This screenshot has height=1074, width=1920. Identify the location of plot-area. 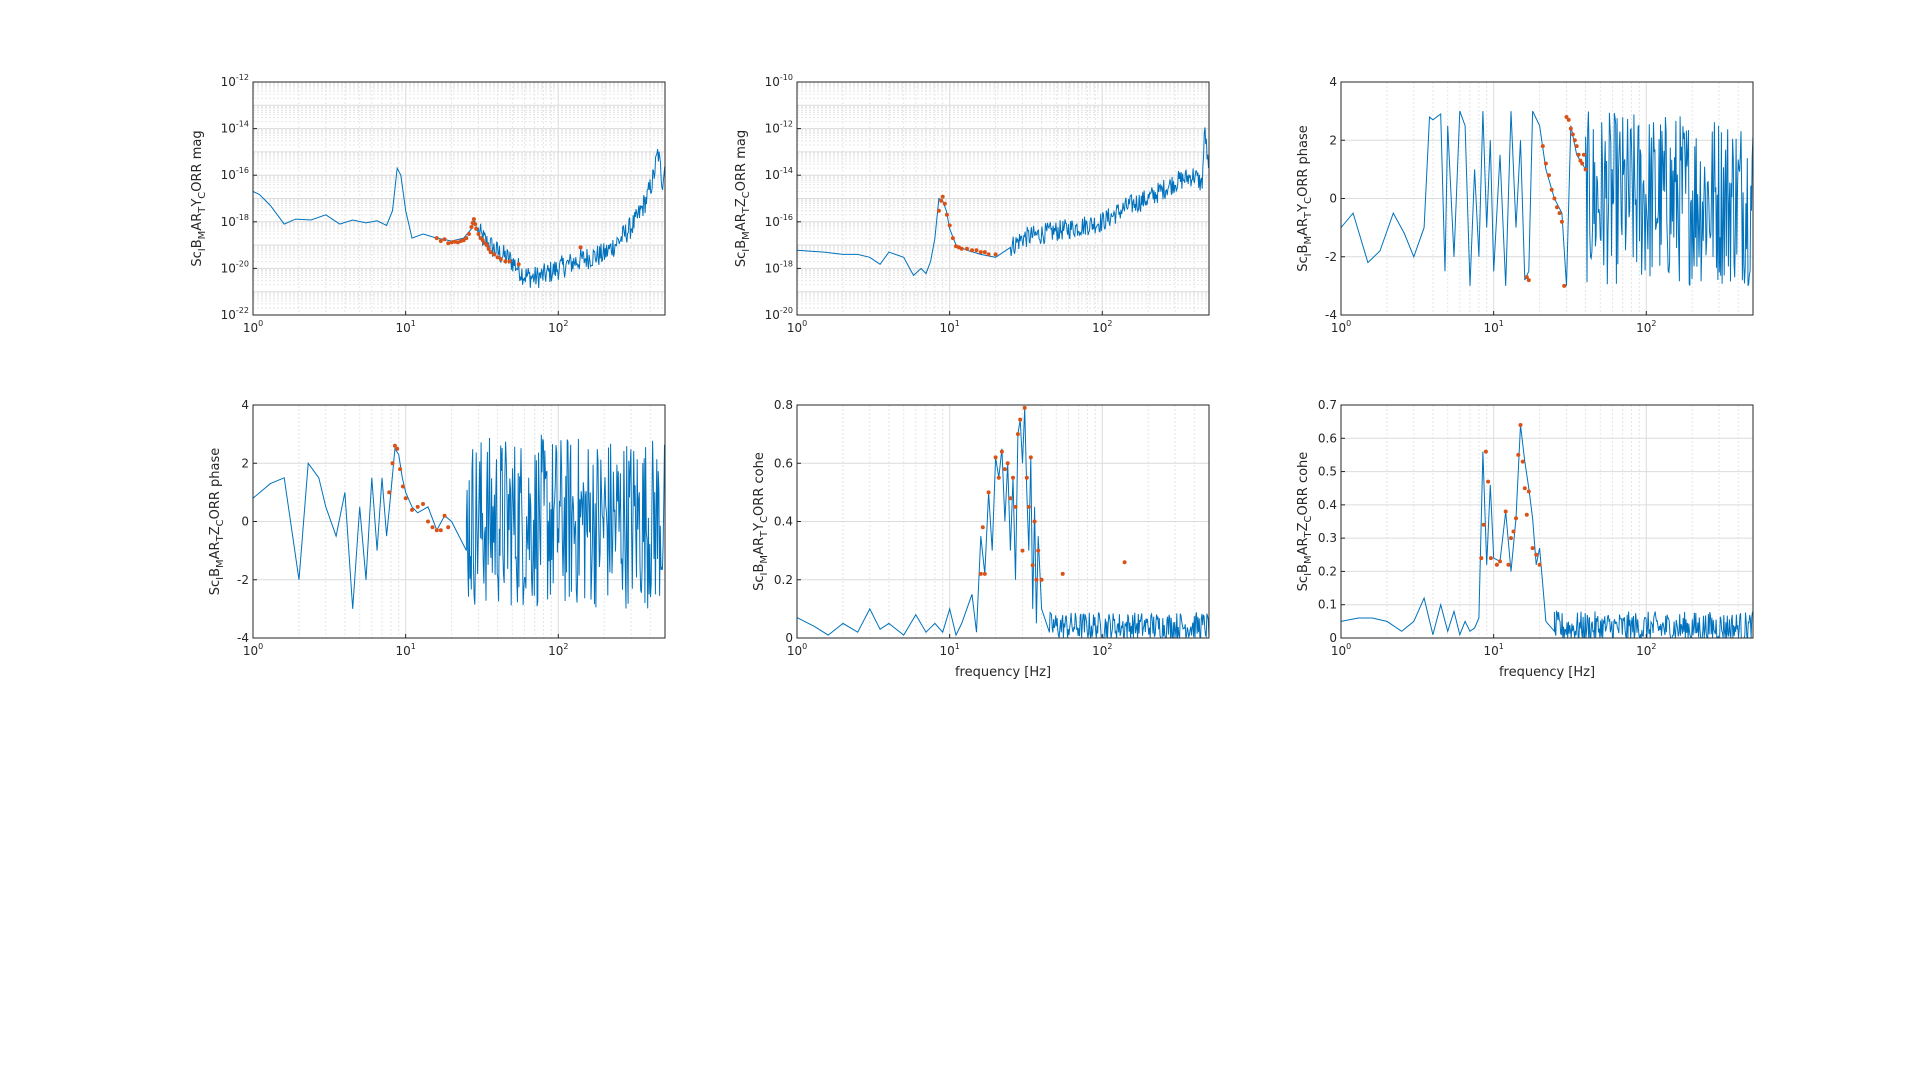
(1547, 521).